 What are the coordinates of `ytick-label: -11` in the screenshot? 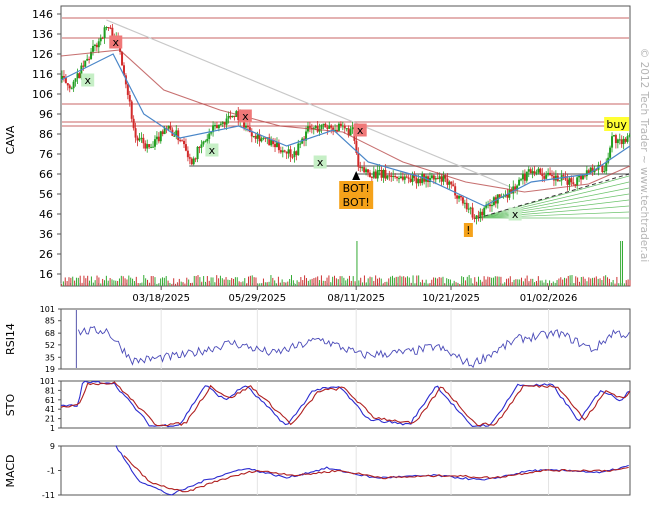 It's located at (48, 495).